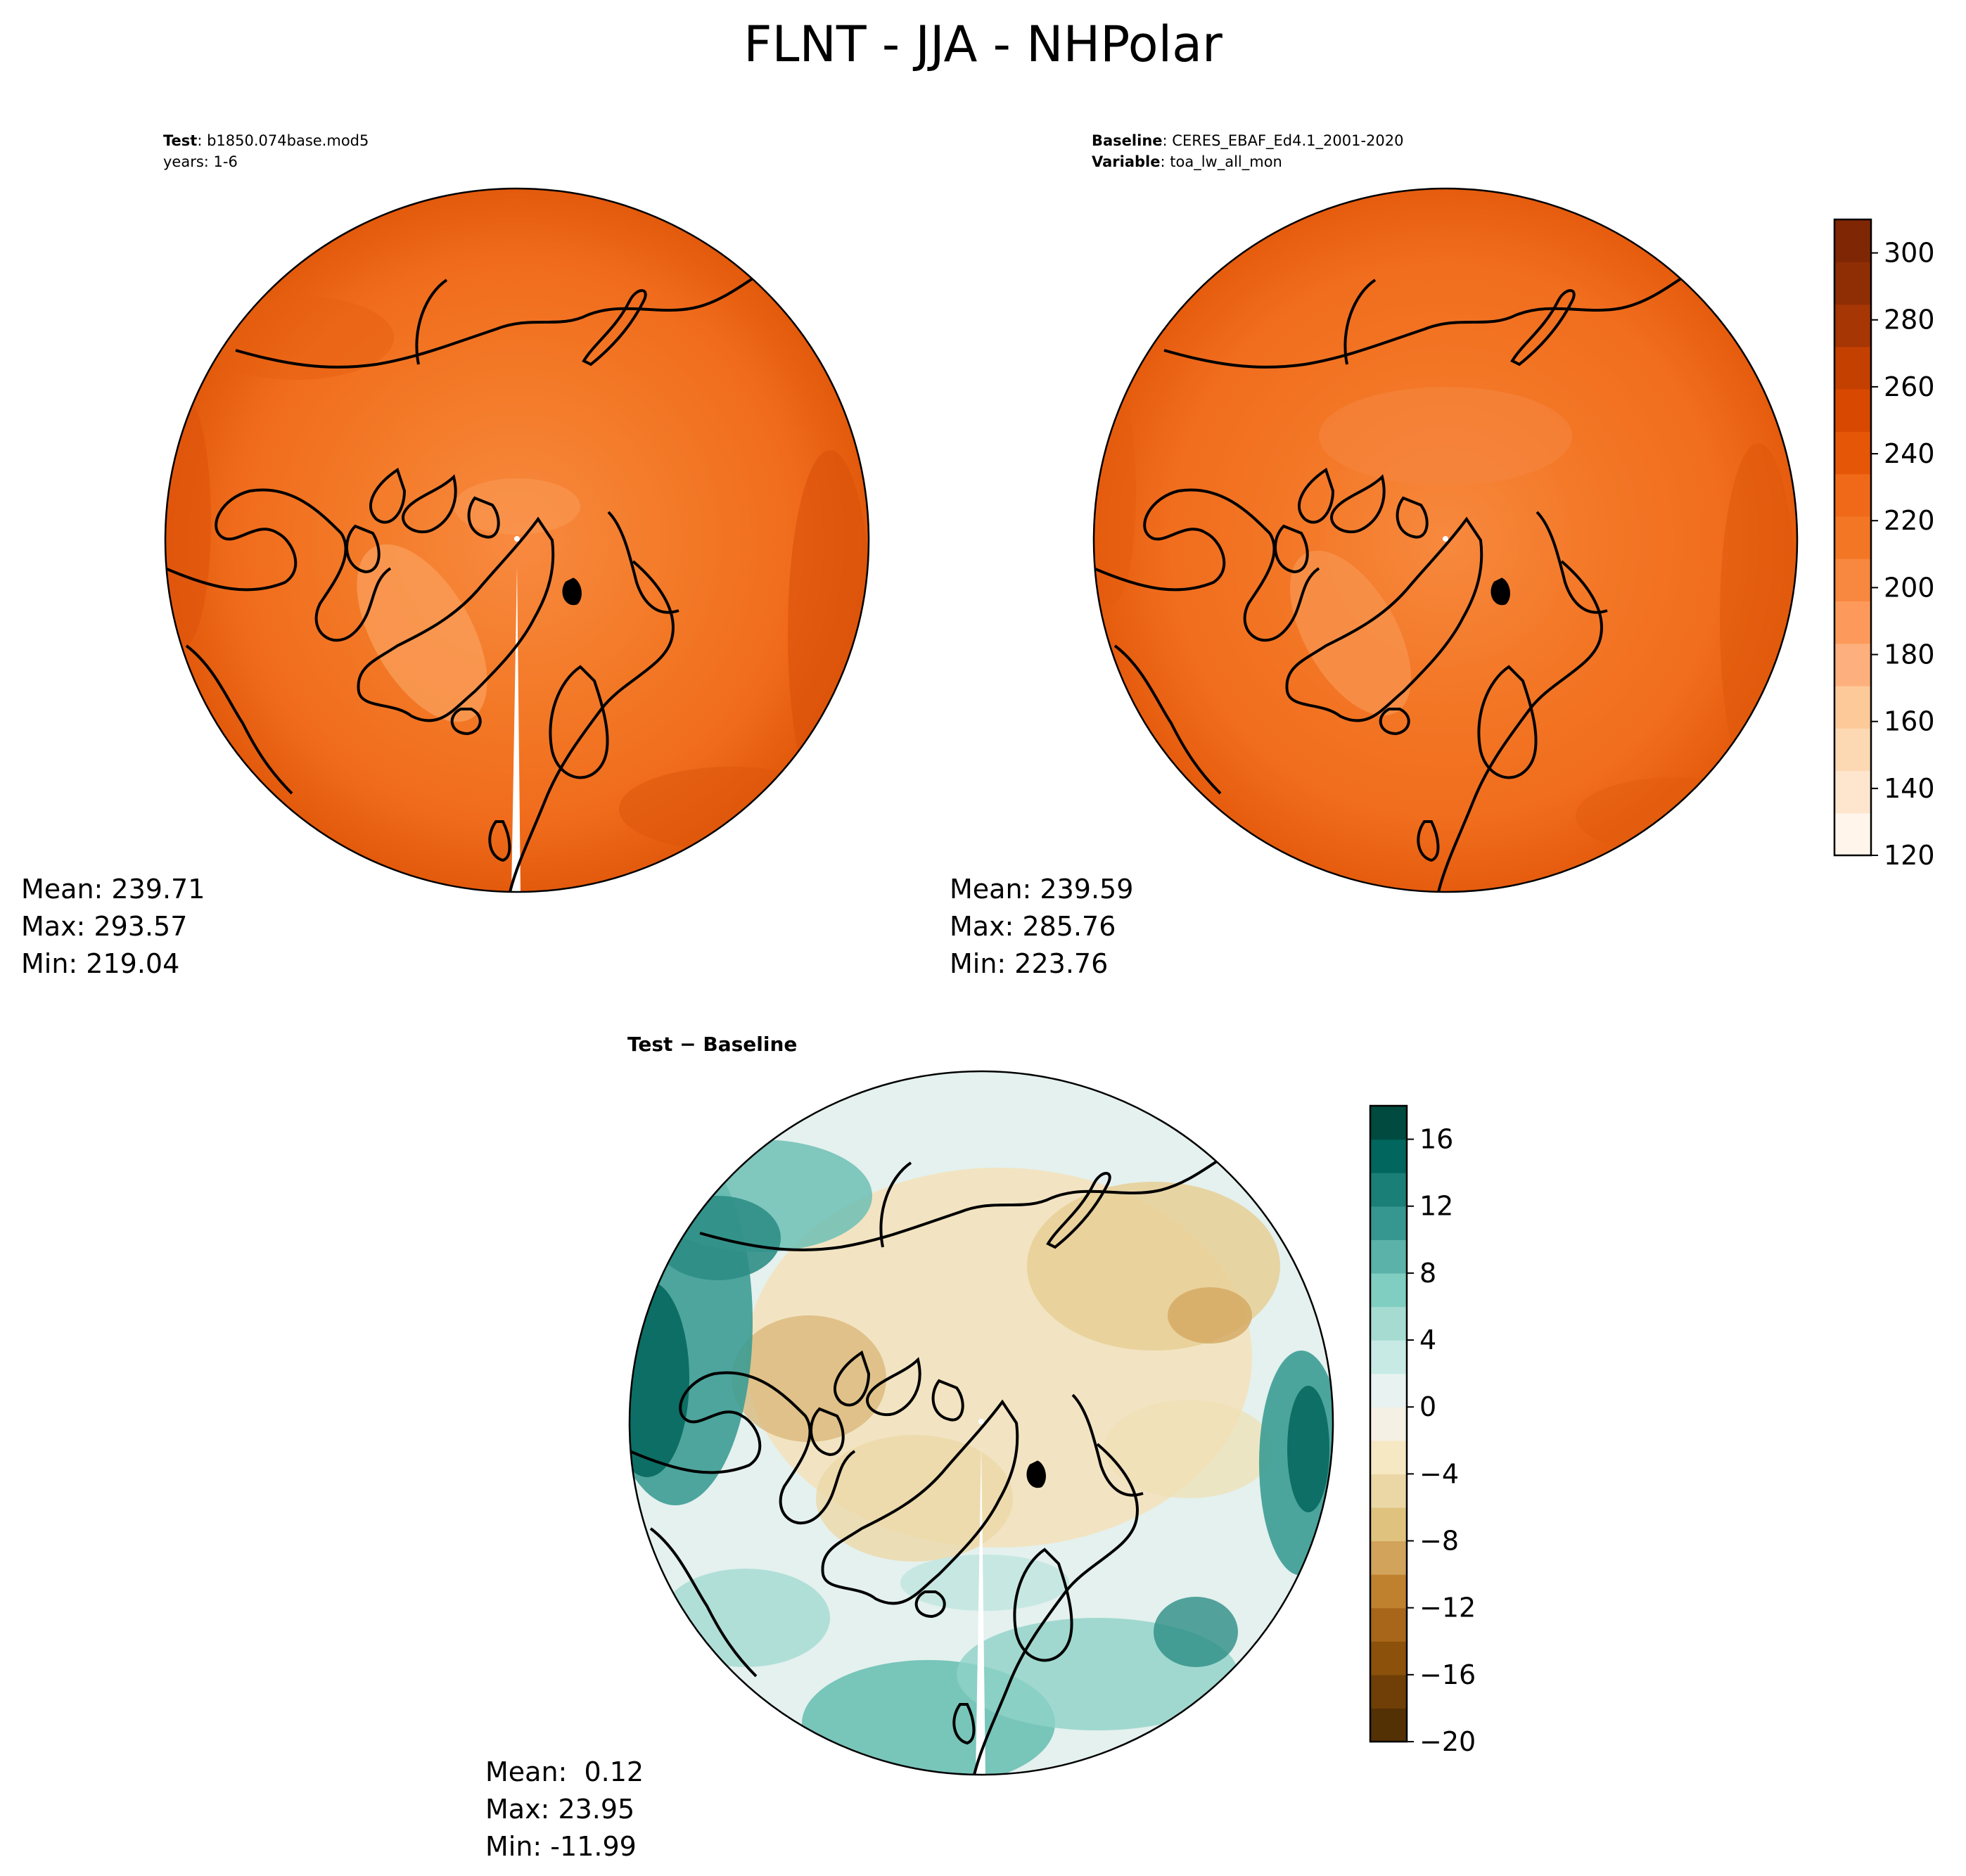 This screenshot has width=1966, height=1876. I want to click on main-colorbar-tick-label: 160, so click(1909, 721).